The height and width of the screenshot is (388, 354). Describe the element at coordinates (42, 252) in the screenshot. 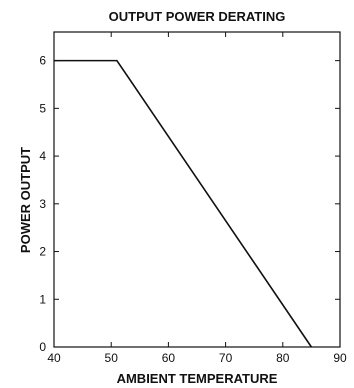

I see `y-tick-label: 2` at that location.